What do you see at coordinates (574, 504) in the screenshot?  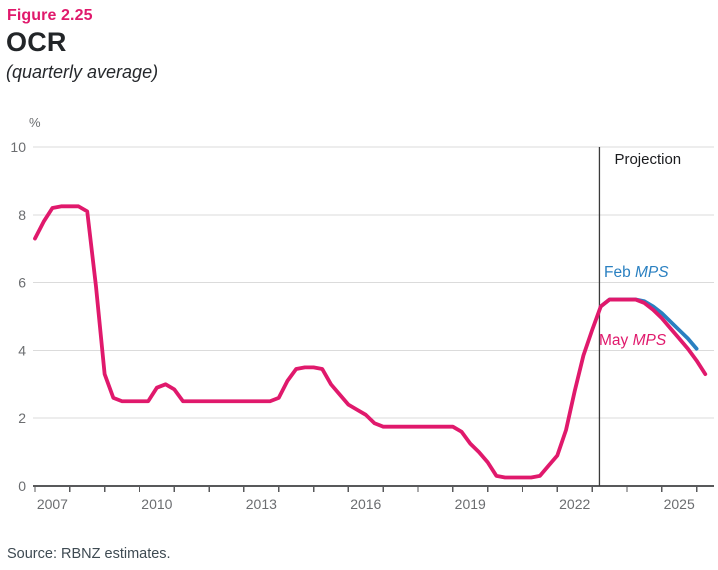 I see `x-tick-label: 2022` at bounding box center [574, 504].